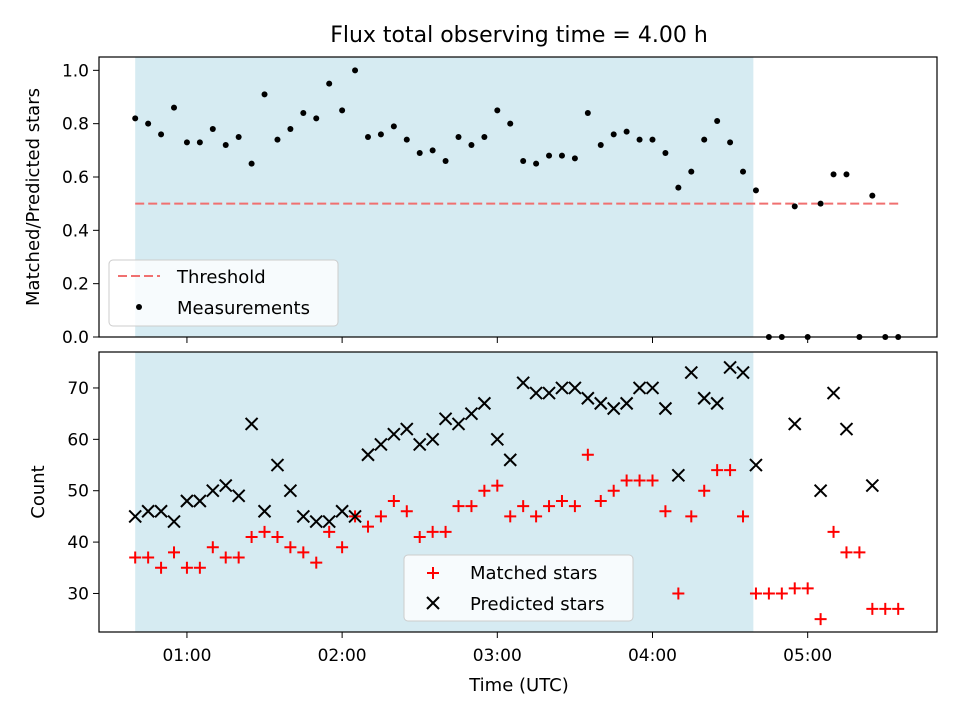  What do you see at coordinates (78, 389) in the screenshot?
I see `bottom-y-tick-label: 70` at bounding box center [78, 389].